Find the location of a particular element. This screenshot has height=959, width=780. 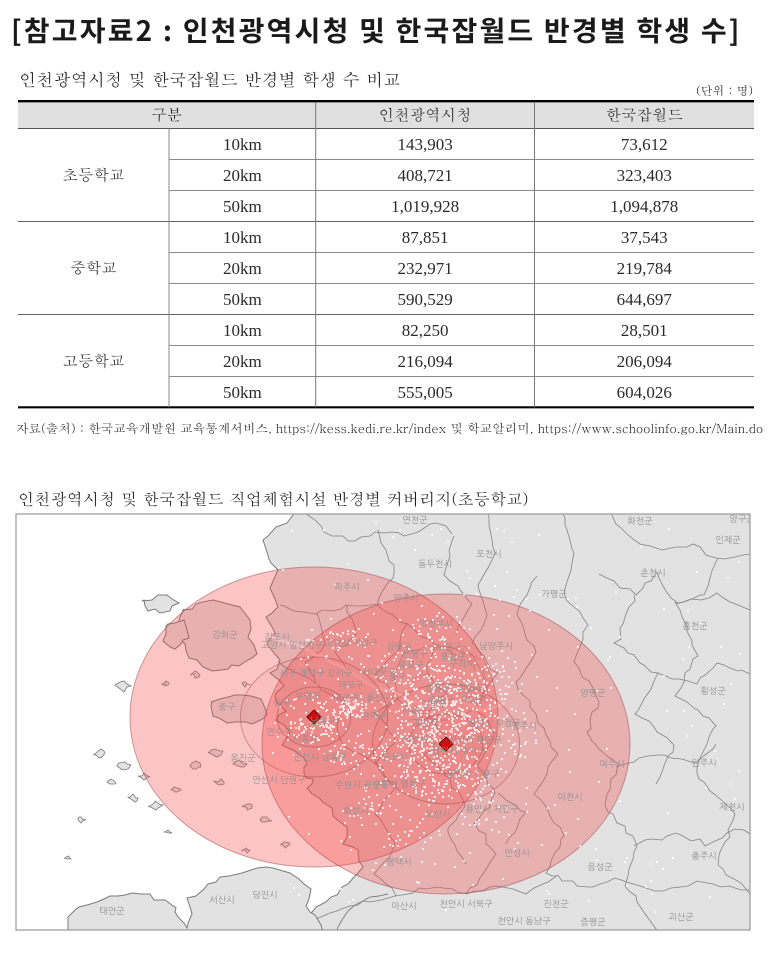

svg-text: 1,094,878 is located at coordinates (644, 206).